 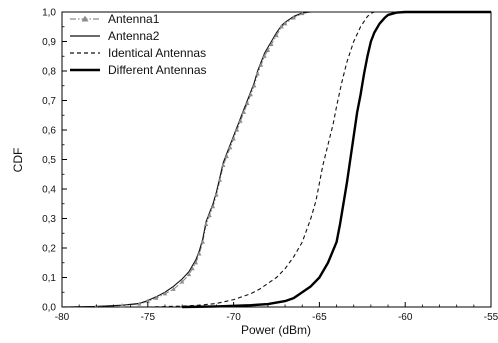 I want to click on x-tick-label: -75, so click(x=148, y=317).